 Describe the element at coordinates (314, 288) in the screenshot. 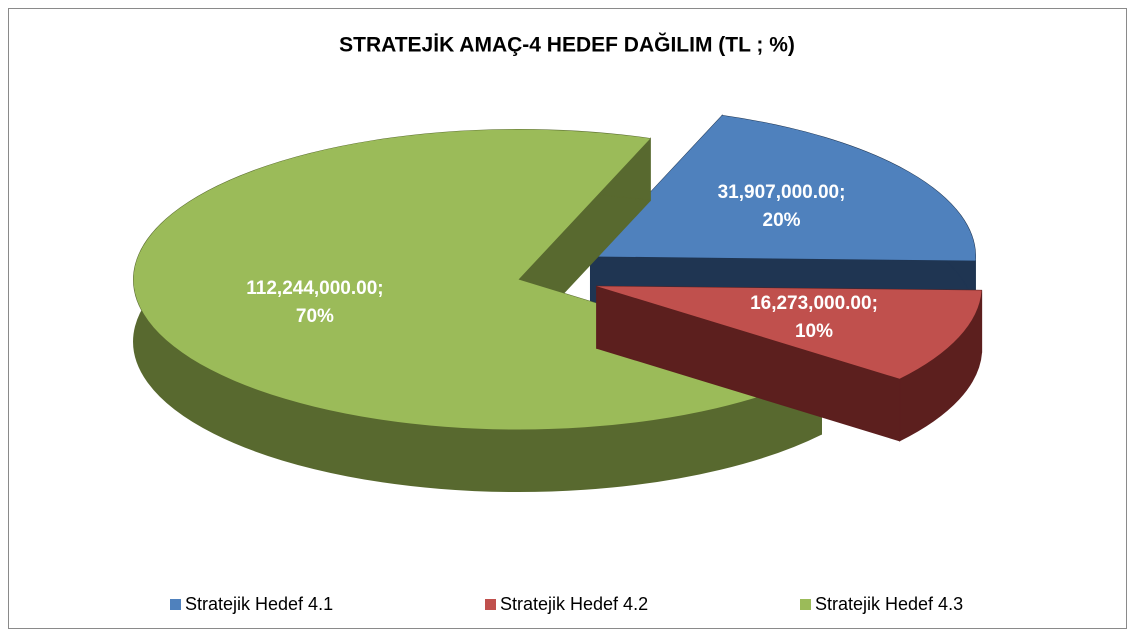

I see `data-label: 112,244,000.00;` at that location.